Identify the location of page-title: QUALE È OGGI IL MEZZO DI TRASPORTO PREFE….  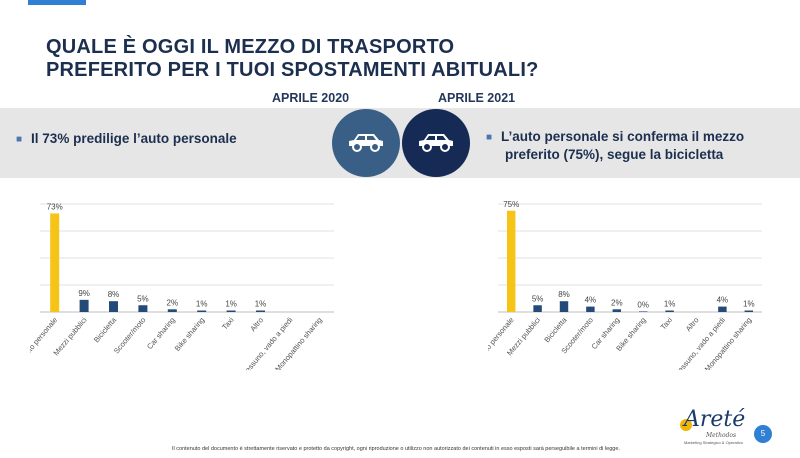
(292, 59).